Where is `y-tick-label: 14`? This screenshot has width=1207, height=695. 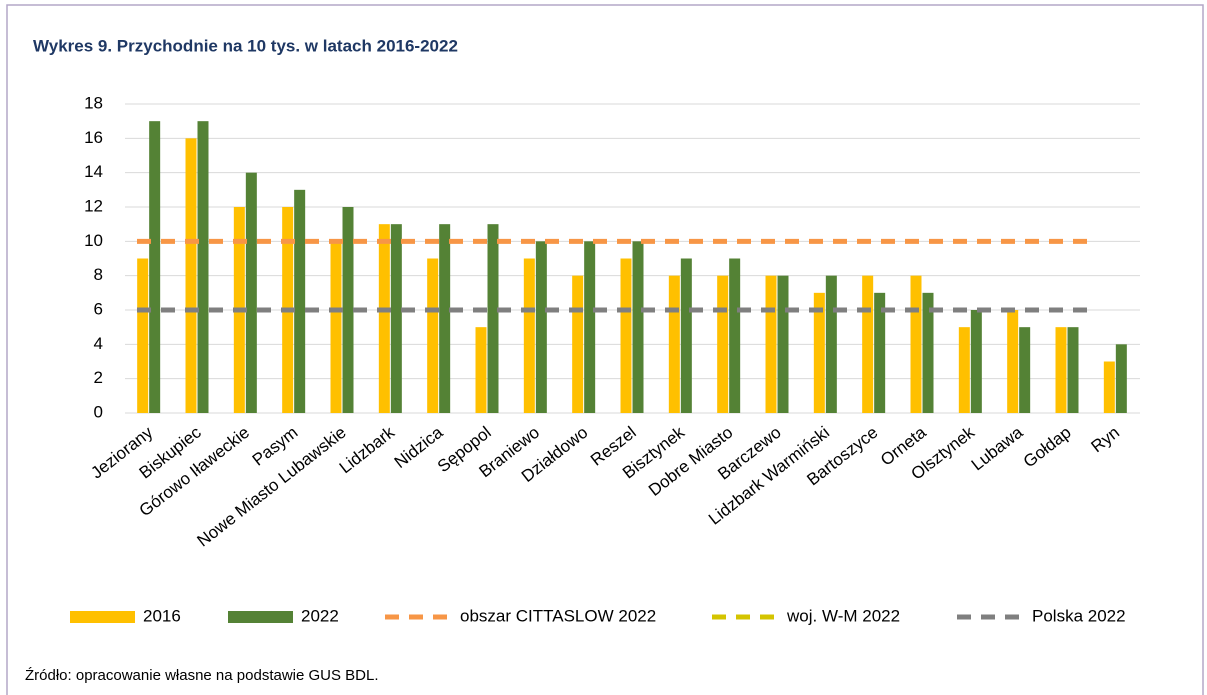
y-tick-label: 14 is located at coordinates (93, 171).